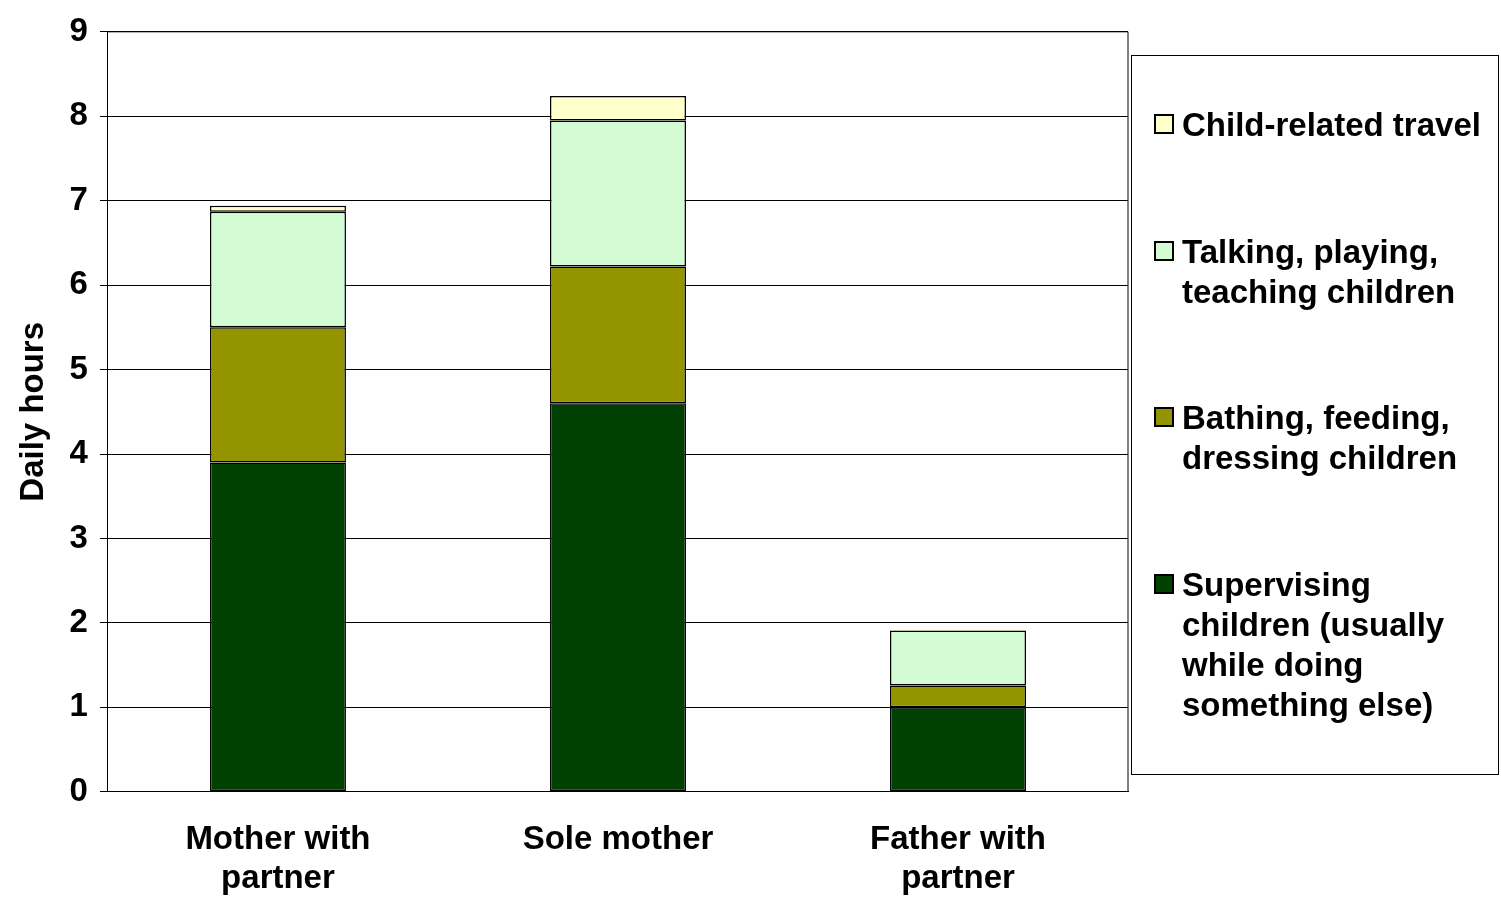 This screenshot has width=1501, height=917. I want to click on y-tick-label: 1, so click(78, 705).